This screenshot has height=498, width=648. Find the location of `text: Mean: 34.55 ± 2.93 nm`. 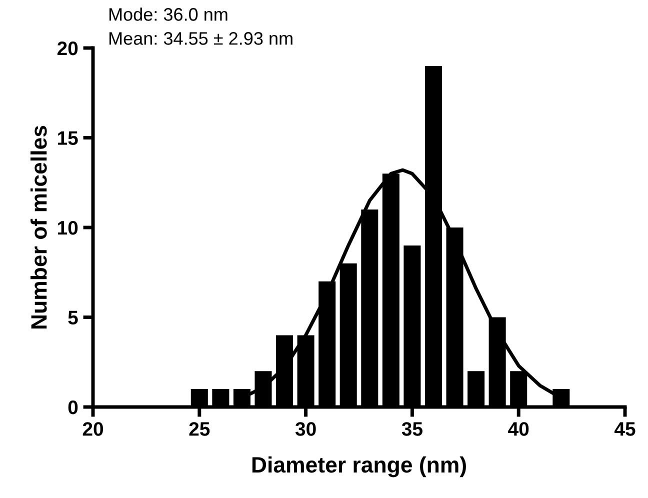

text: Mean: 34.55 ± 2.93 nm is located at coordinates (200, 38).